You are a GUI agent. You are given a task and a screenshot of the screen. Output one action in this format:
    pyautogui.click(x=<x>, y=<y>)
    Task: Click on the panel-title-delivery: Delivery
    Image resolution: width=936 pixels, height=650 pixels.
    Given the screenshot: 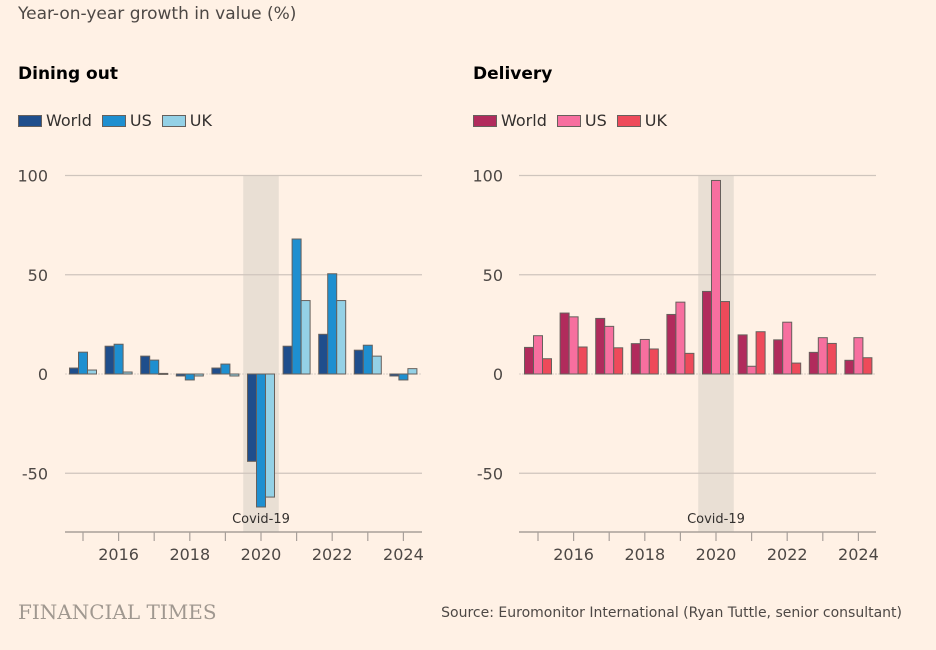 What is the action you would take?
    pyautogui.click(x=513, y=74)
    